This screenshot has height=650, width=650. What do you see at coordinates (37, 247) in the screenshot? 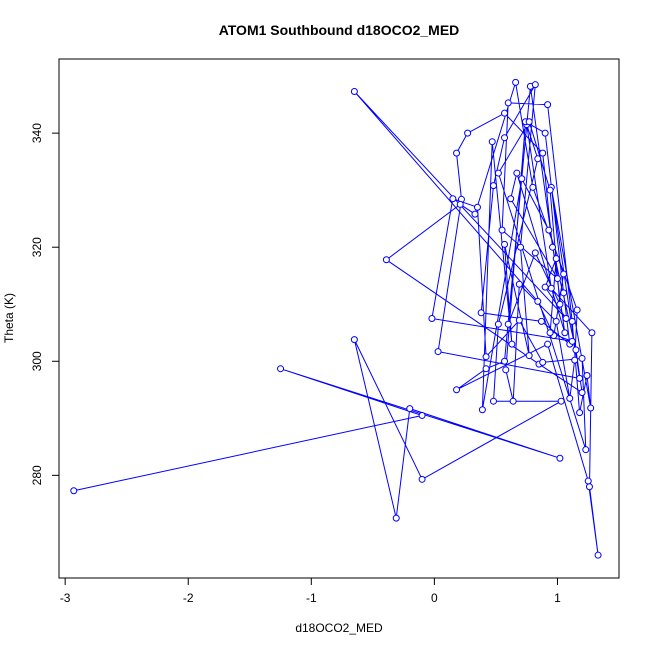
I see `y-tick-label: 320` at bounding box center [37, 247].